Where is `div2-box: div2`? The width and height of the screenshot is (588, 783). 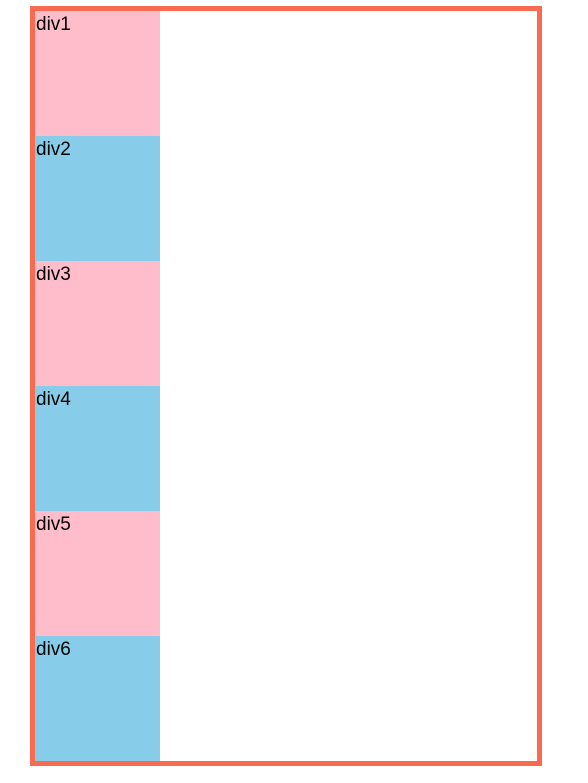 div2-box: div2 is located at coordinates (97, 198).